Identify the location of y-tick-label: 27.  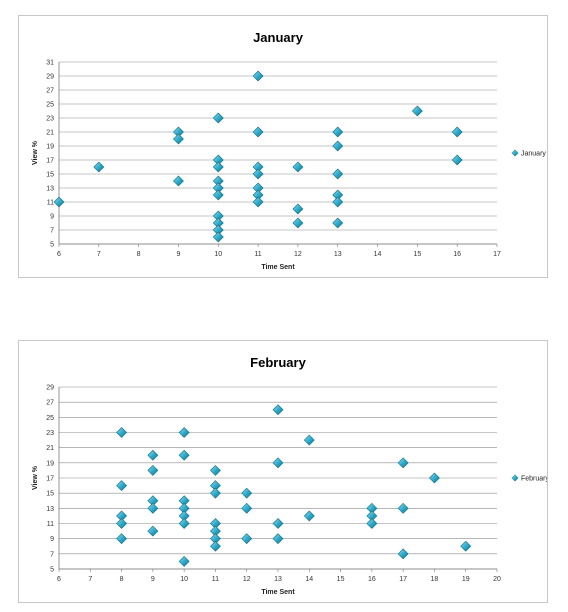
(50, 91).